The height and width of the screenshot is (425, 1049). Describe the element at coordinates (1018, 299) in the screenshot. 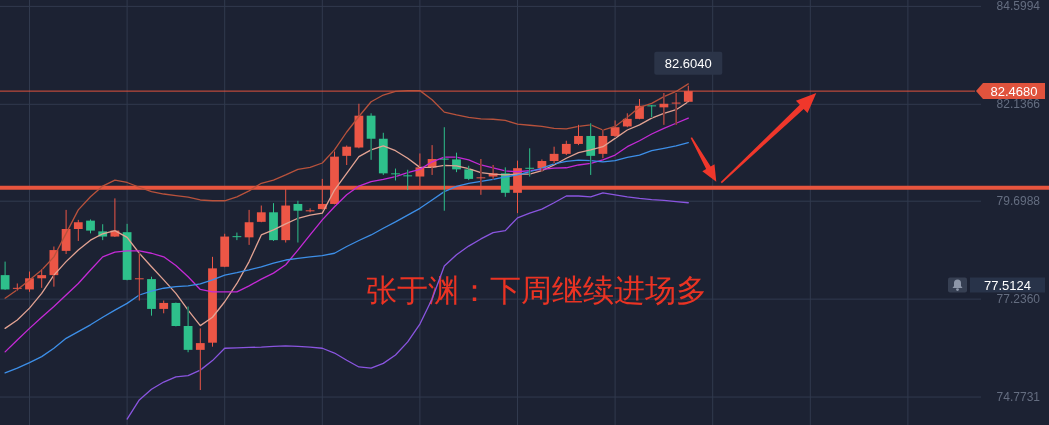

I see `y-tick-label: 77.2360` at that location.